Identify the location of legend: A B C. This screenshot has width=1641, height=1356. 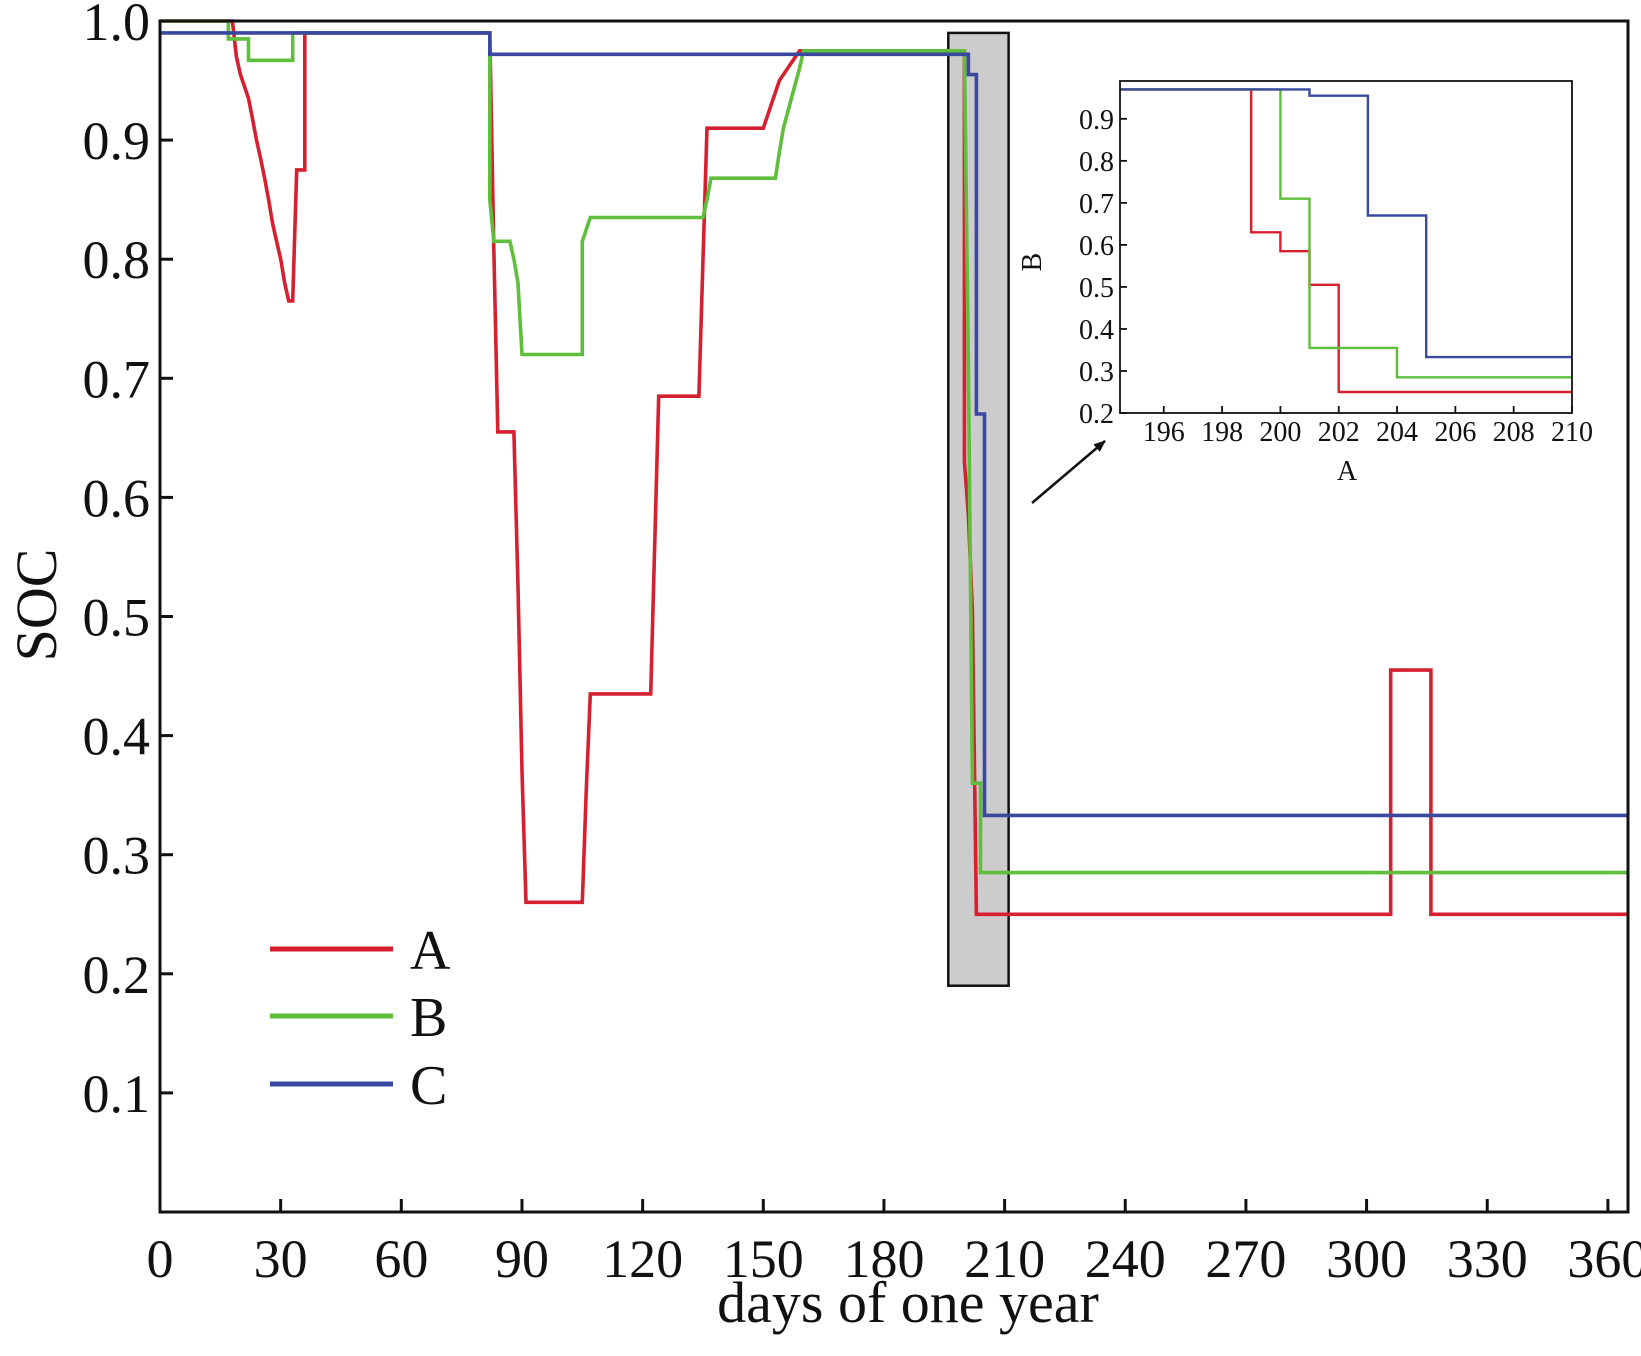
(360, 1018).